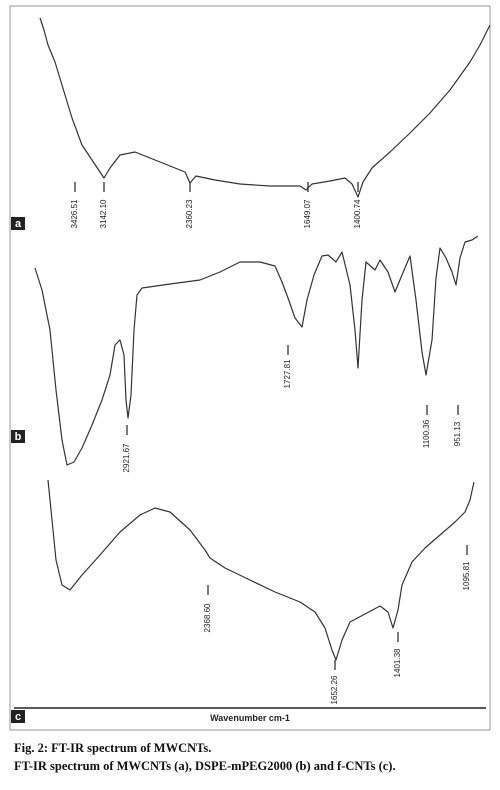 The height and width of the screenshot is (790, 500). What do you see at coordinates (334, 689) in the screenshot?
I see `peak-label: 1652.26` at bounding box center [334, 689].